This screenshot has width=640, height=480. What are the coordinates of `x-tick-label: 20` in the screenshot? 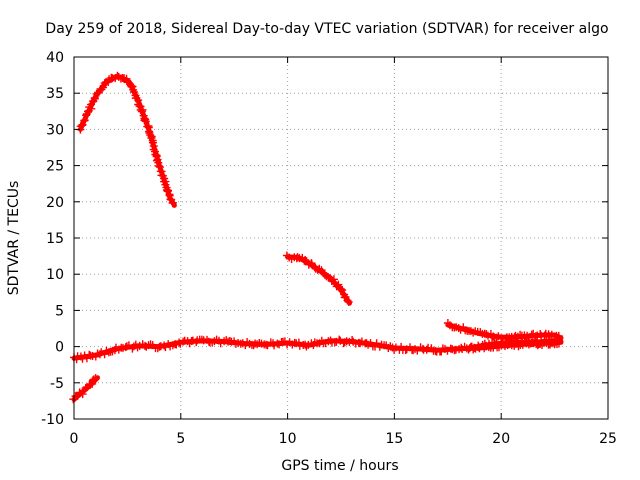 It's located at (501, 439).